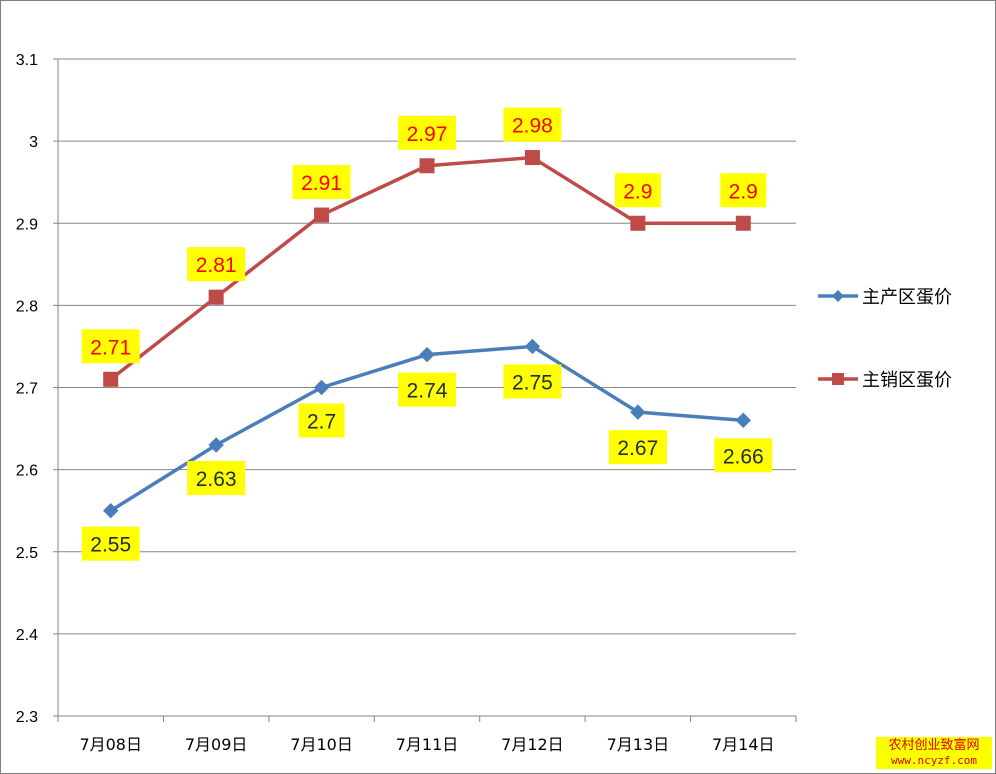  What do you see at coordinates (638, 744) in the screenshot?
I see `x-tick-label: 7月13日` at bounding box center [638, 744].